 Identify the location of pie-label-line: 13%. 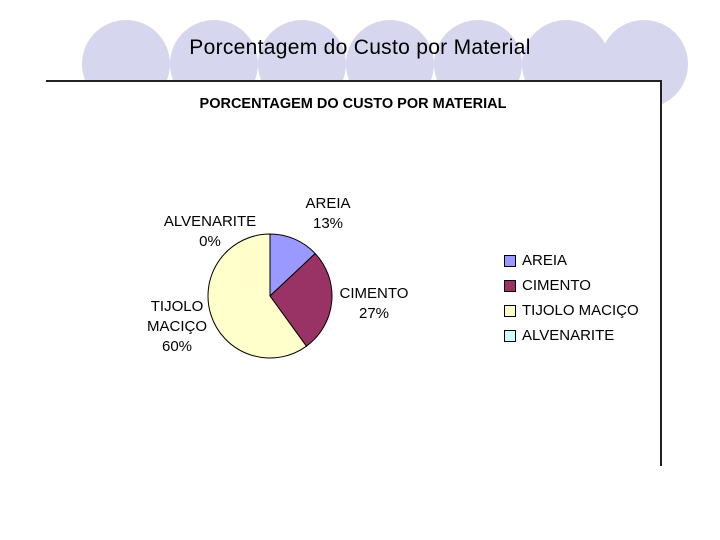
(328, 223).